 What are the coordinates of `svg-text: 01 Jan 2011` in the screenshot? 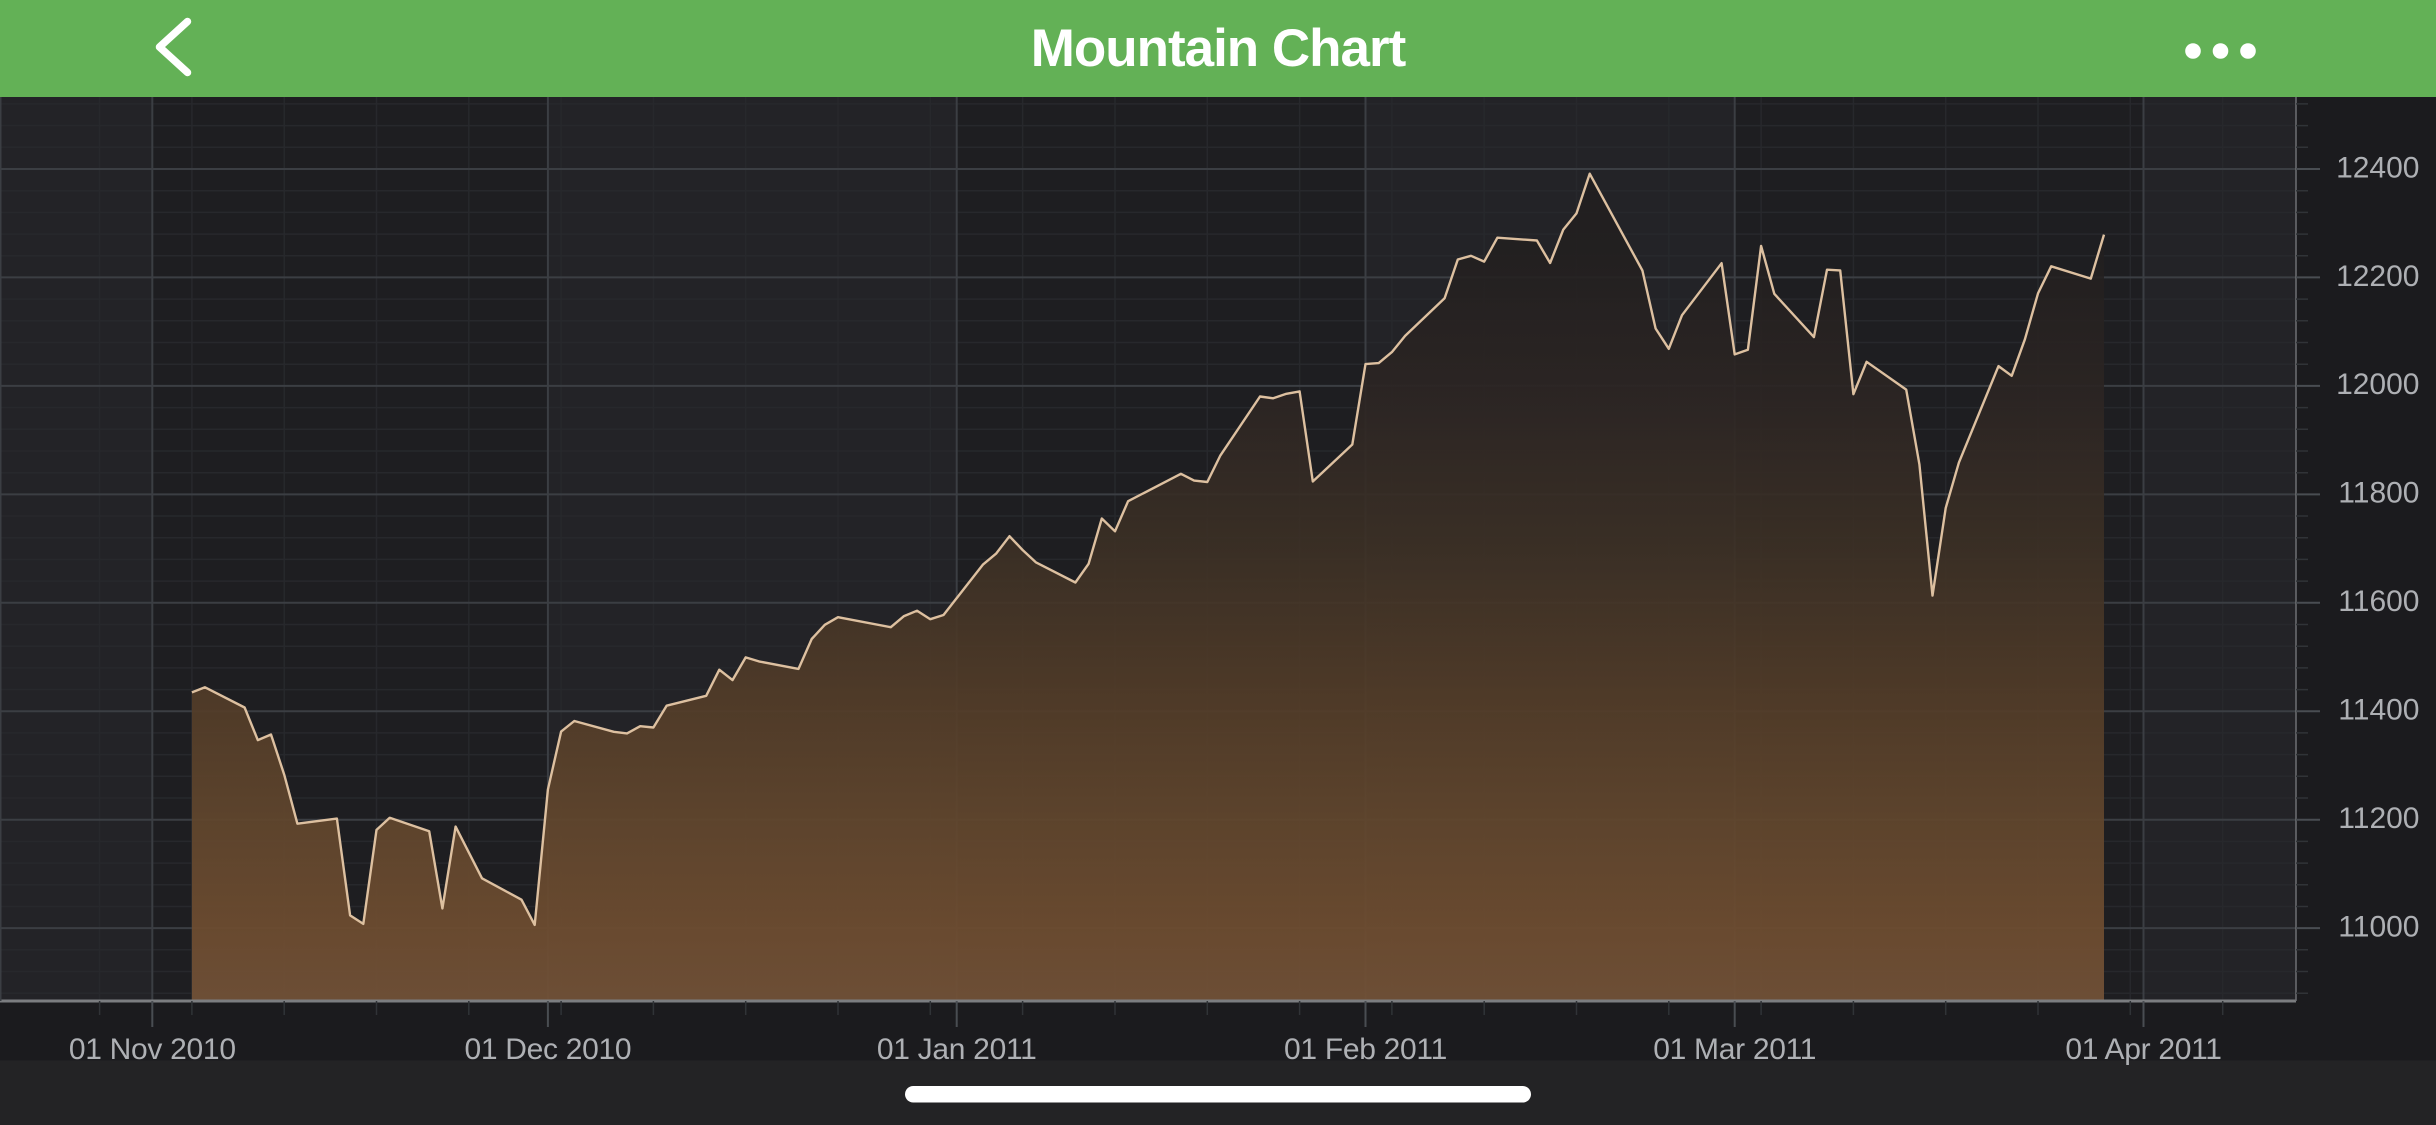 It's located at (957, 1049).